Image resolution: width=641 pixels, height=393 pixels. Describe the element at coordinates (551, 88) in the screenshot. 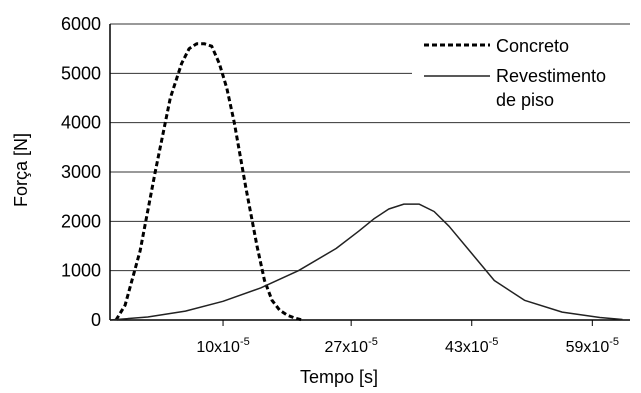

I see `legend-label-revestimento: Revestimento de piso` at that location.